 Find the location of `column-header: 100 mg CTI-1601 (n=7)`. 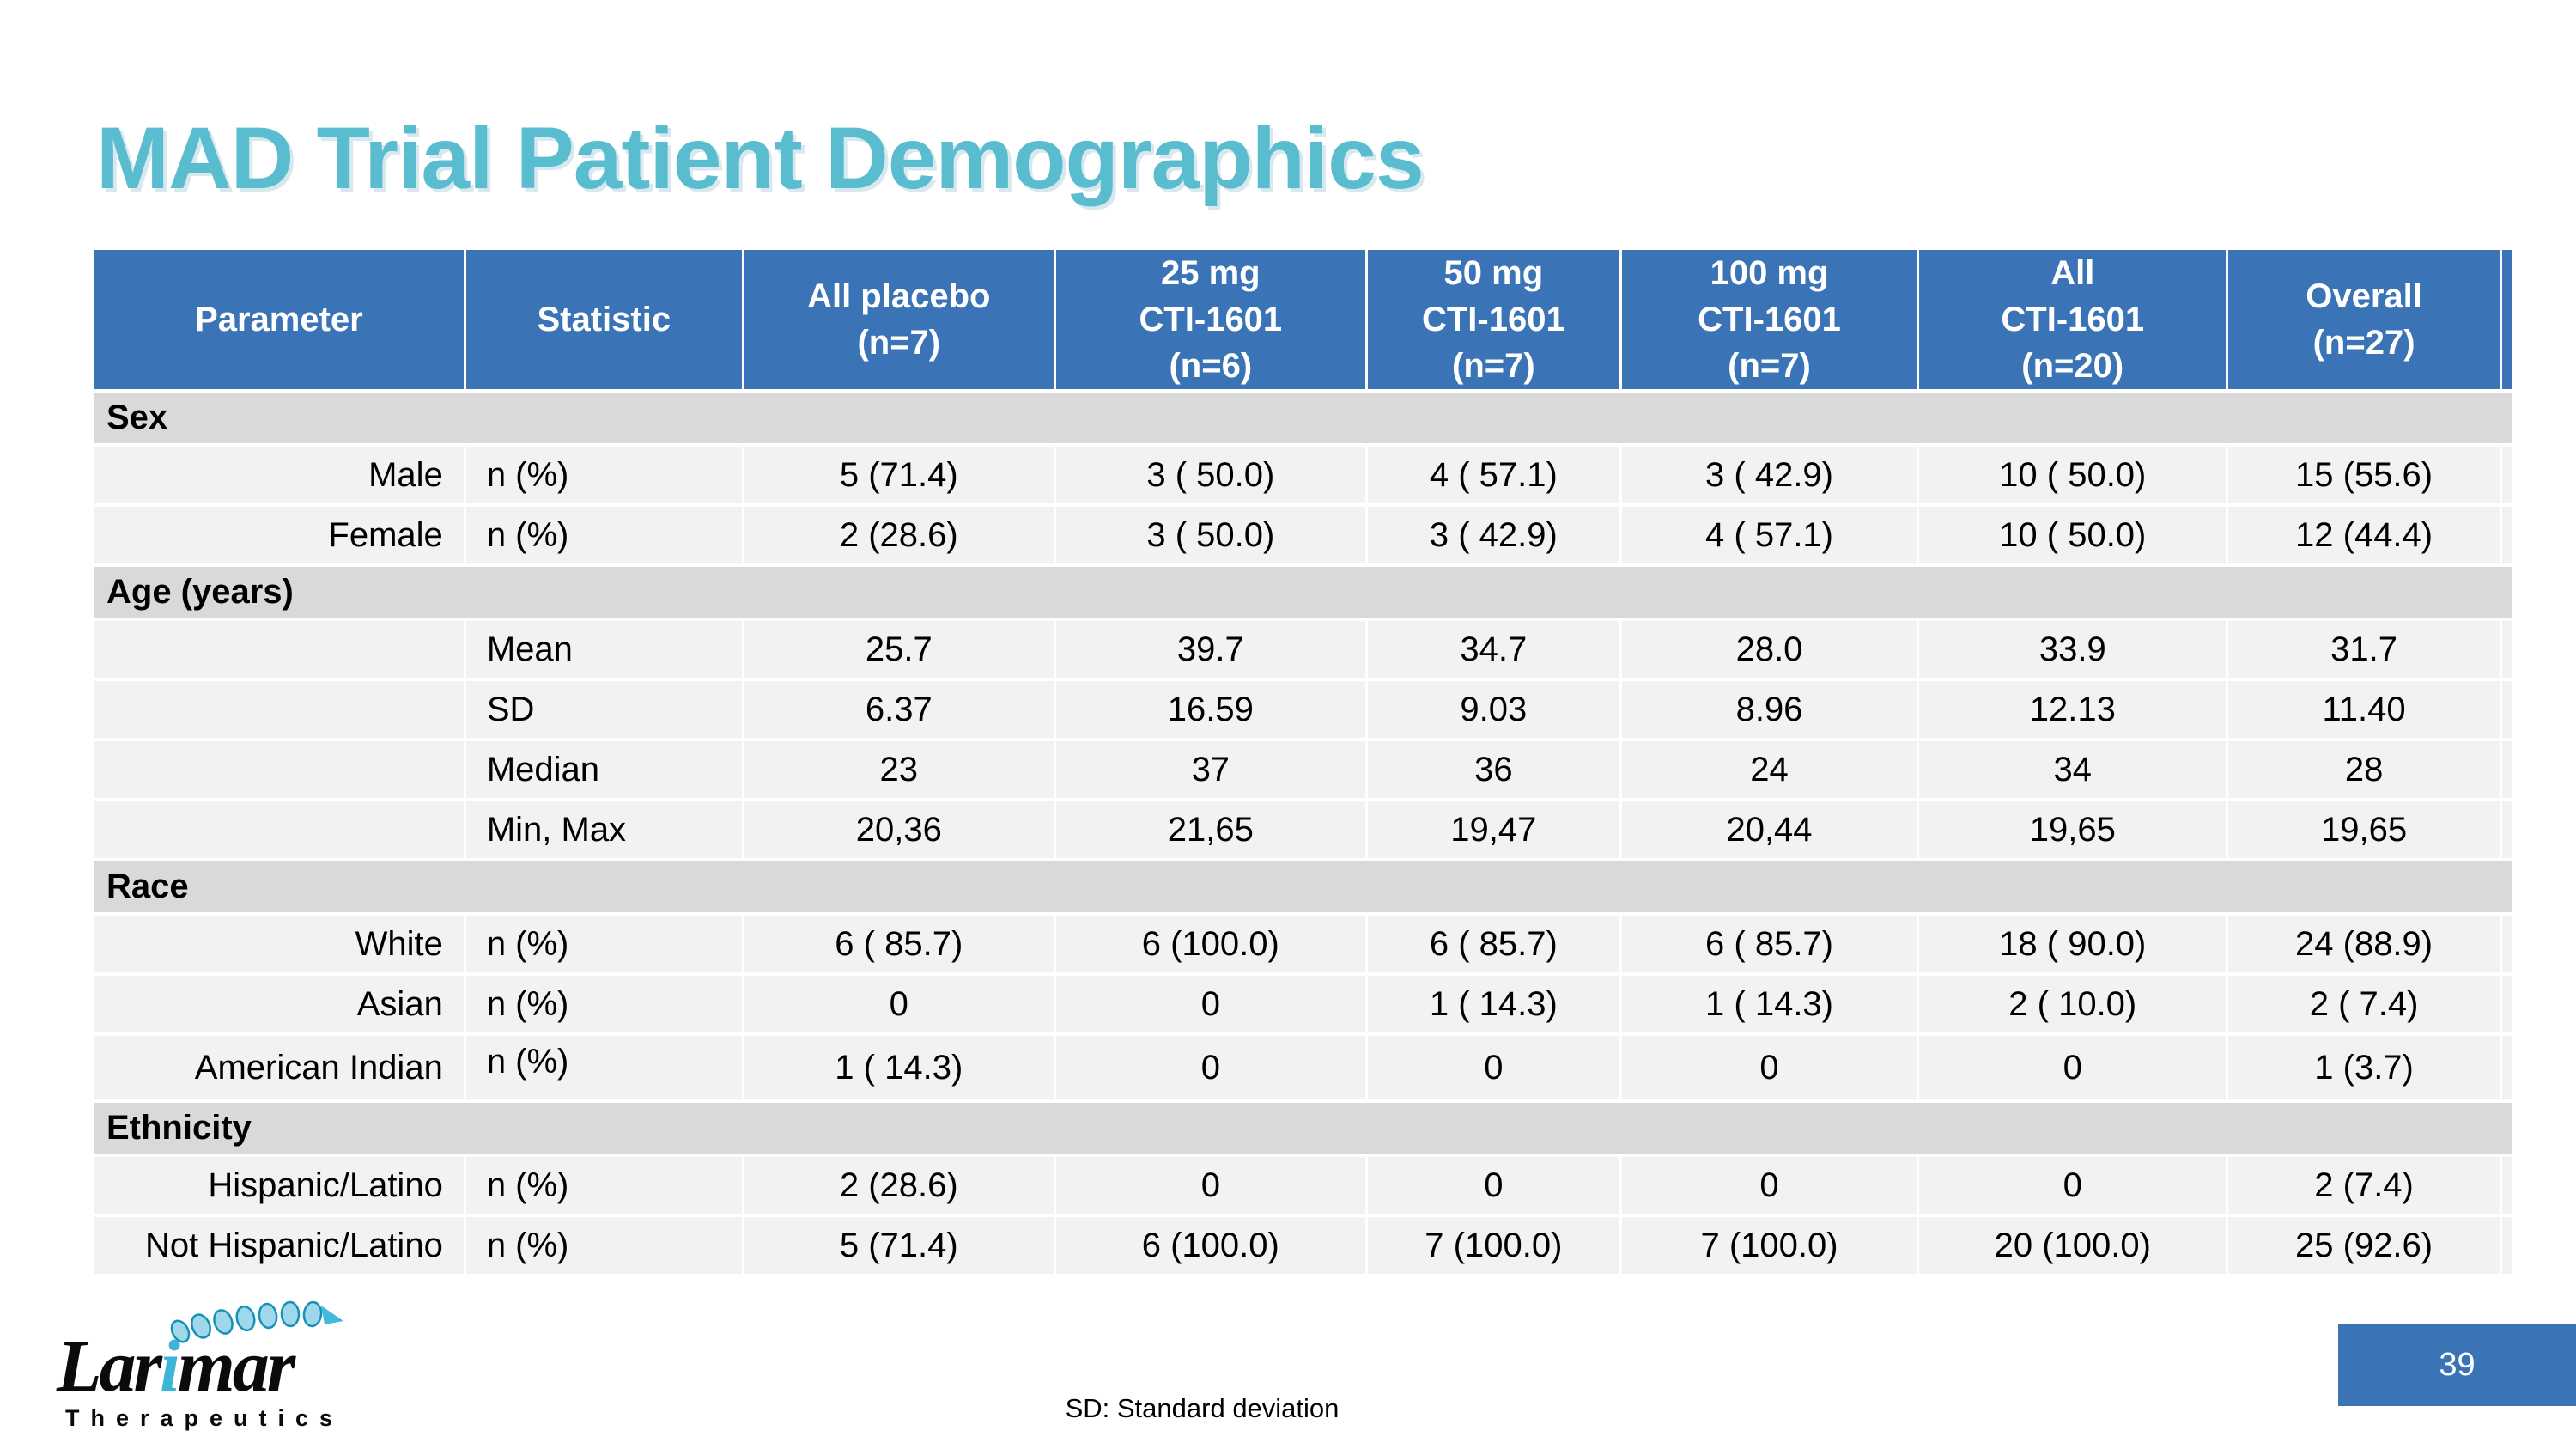

column-header: 100 mg CTI-1601 (n=7) is located at coordinates (1769, 319).